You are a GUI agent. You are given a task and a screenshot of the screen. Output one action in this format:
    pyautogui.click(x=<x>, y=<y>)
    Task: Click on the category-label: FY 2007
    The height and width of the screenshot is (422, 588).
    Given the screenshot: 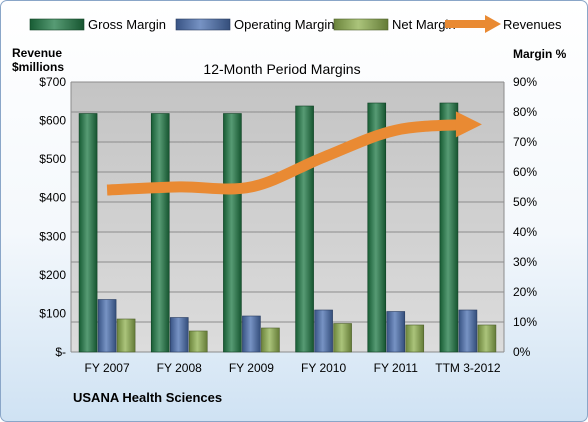 What is the action you would take?
    pyautogui.click(x=107, y=368)
    